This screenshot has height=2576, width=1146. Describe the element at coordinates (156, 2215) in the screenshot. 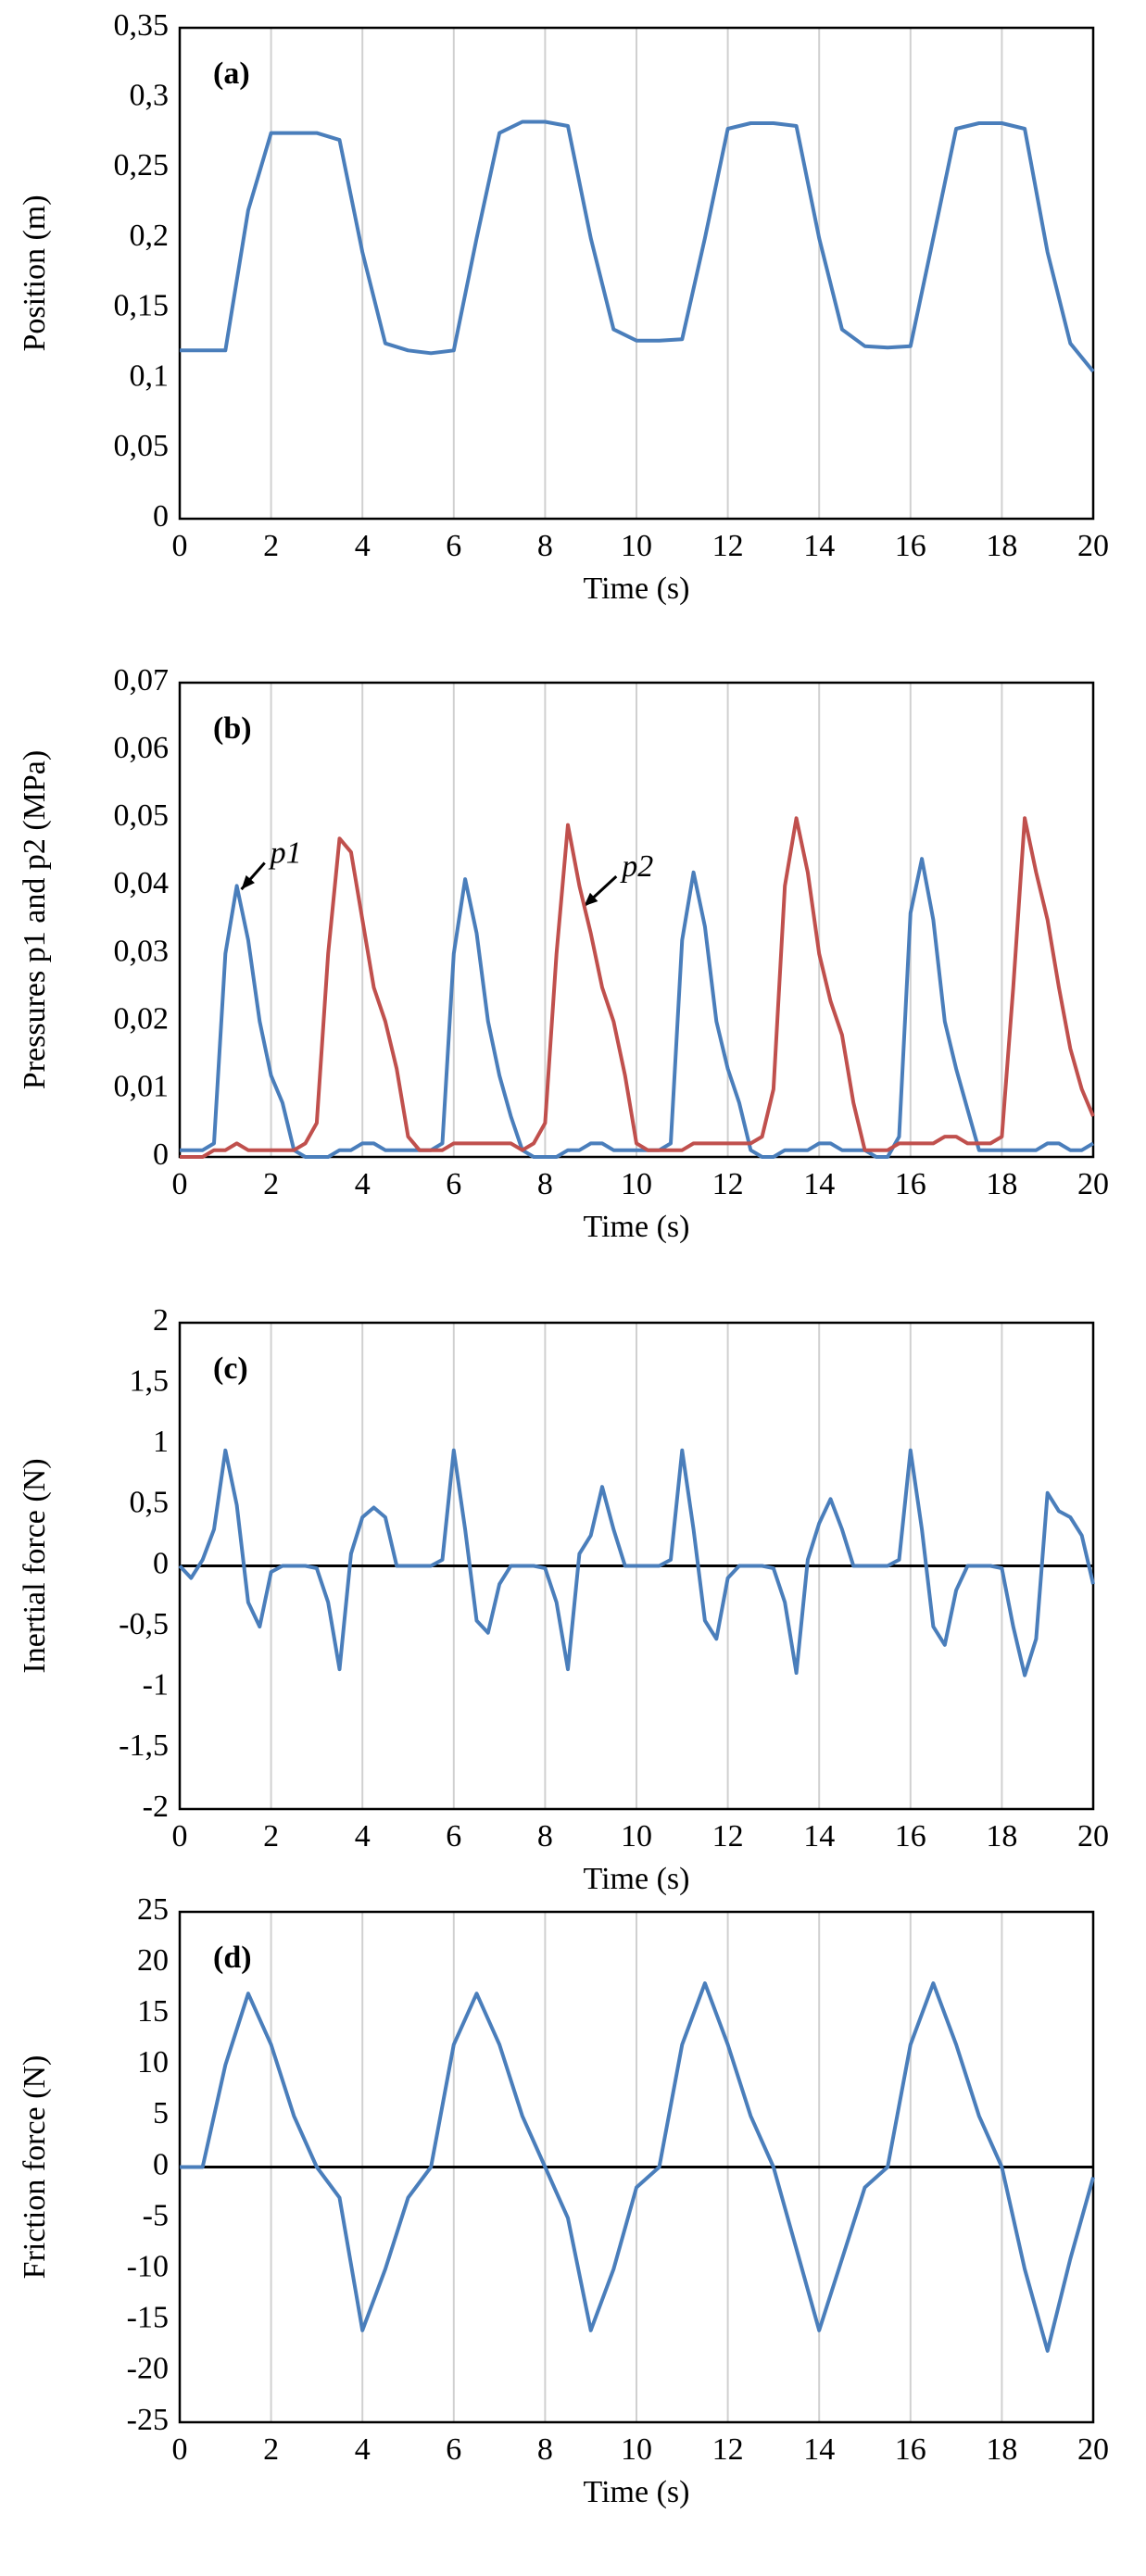

I see `y-tick-label: -5` at that location.